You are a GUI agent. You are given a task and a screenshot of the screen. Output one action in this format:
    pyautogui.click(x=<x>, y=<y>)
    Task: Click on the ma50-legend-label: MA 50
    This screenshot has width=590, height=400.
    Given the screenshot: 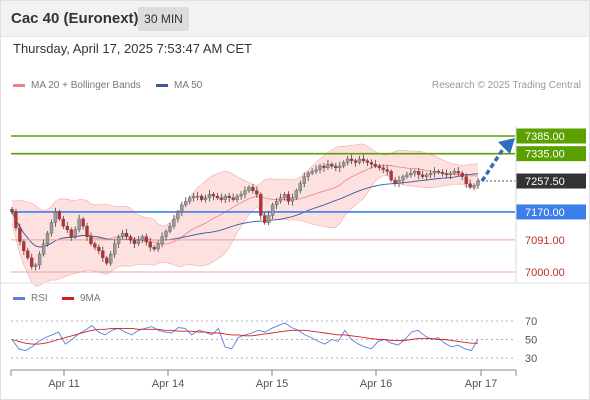 What is the action you would take?
    pyautogui.click(x=188, y=85)
    